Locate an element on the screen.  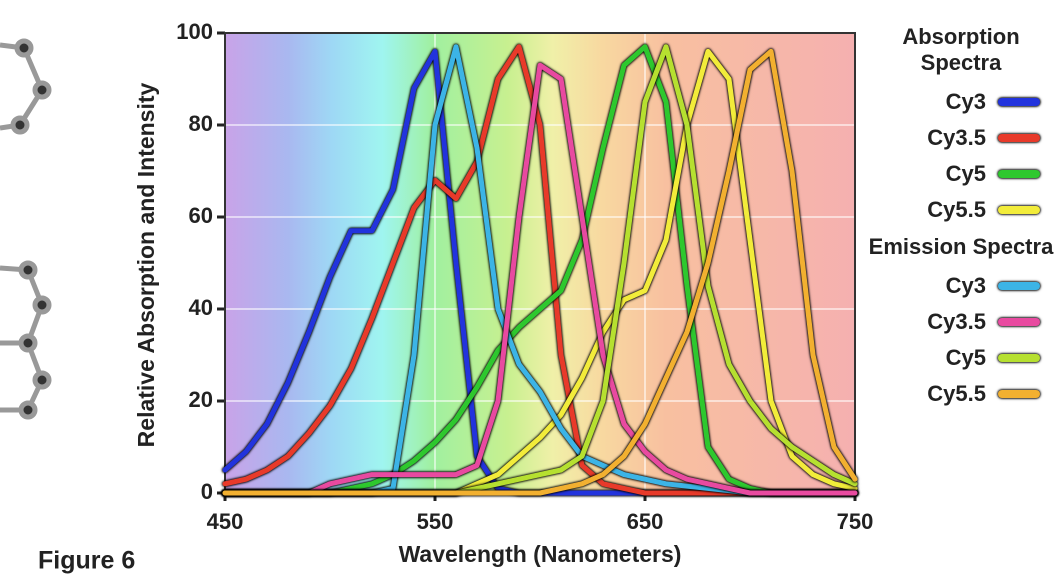
x-tick-label: 750 is located at coordinates (855, 521).